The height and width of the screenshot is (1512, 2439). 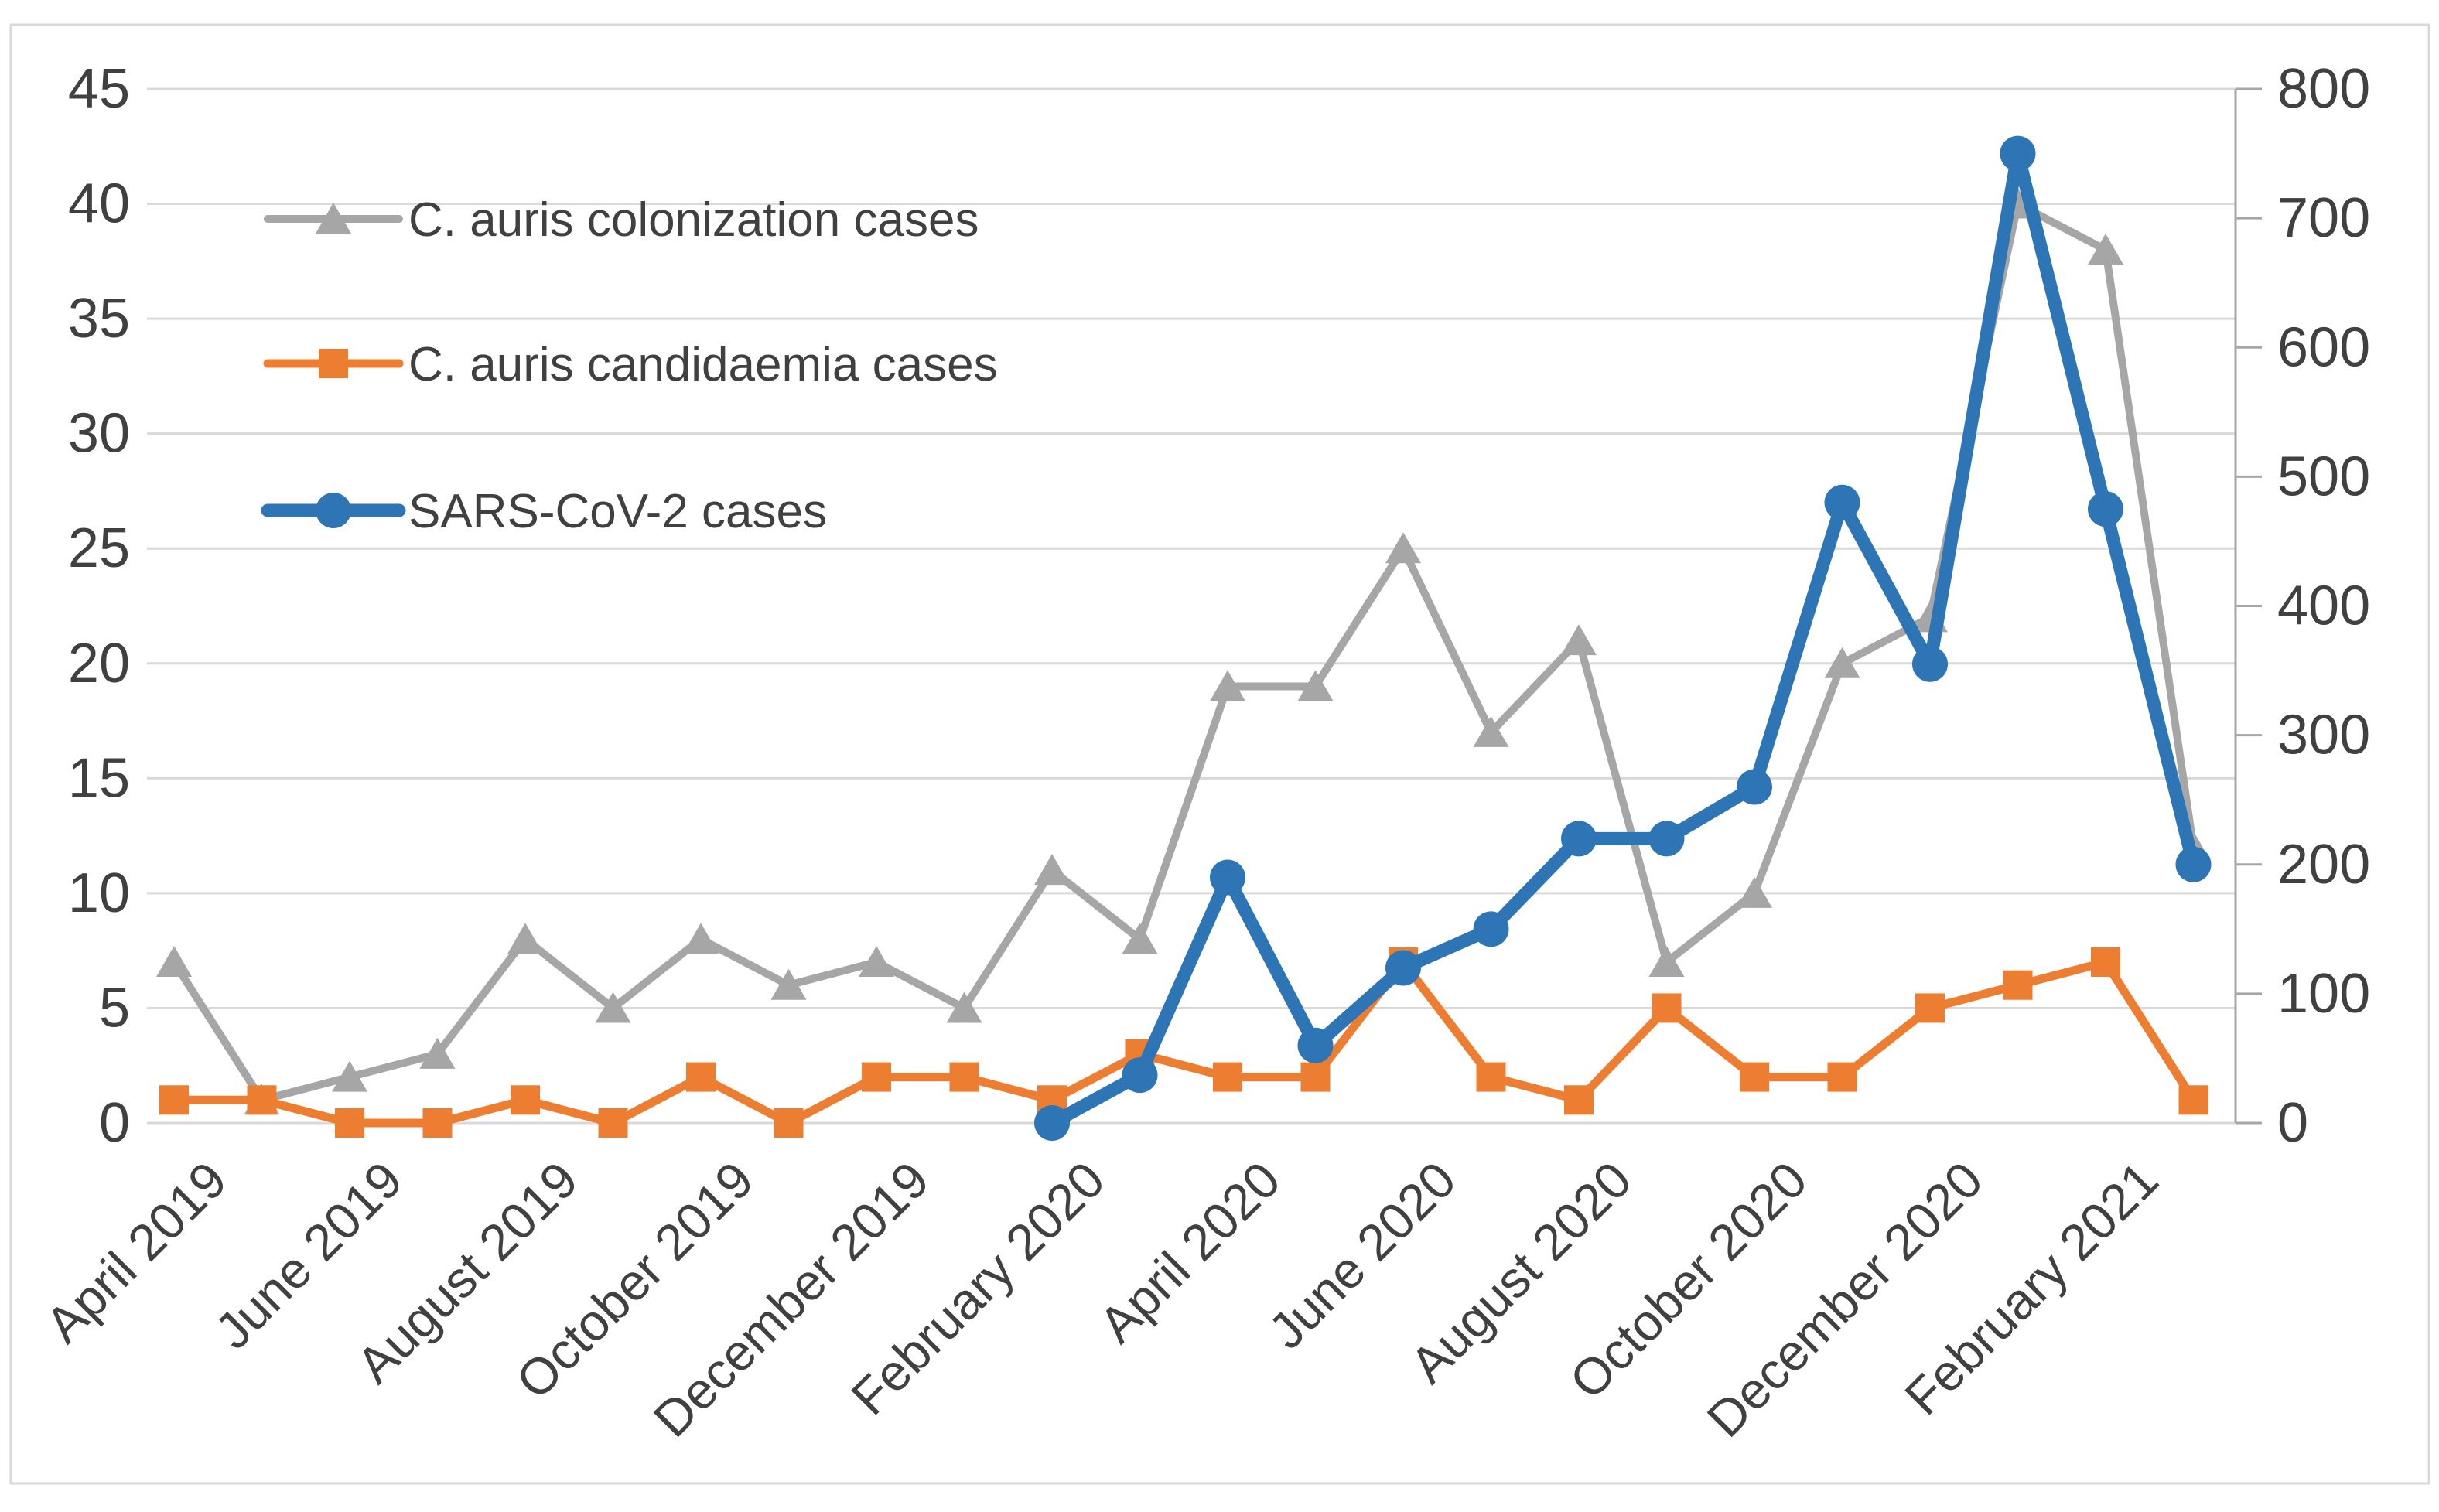 I want to click on left-axis-tick-label: 15, so click(x=99, y=778).